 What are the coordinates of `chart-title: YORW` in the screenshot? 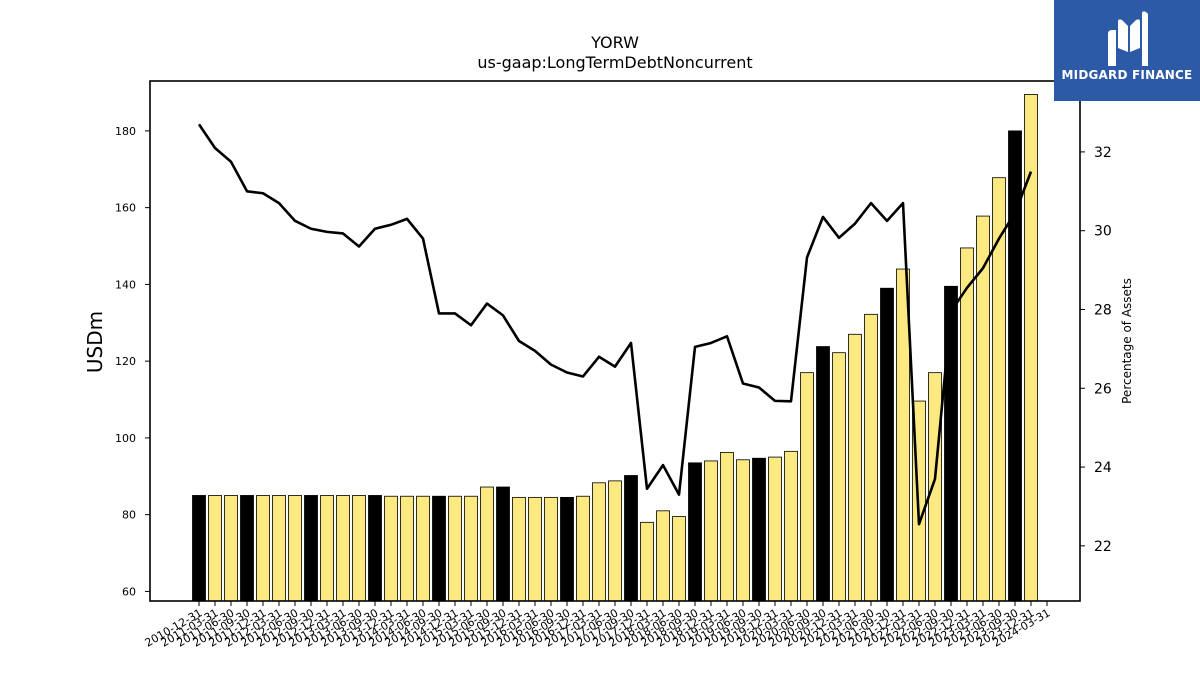 It's located at (614, 42).